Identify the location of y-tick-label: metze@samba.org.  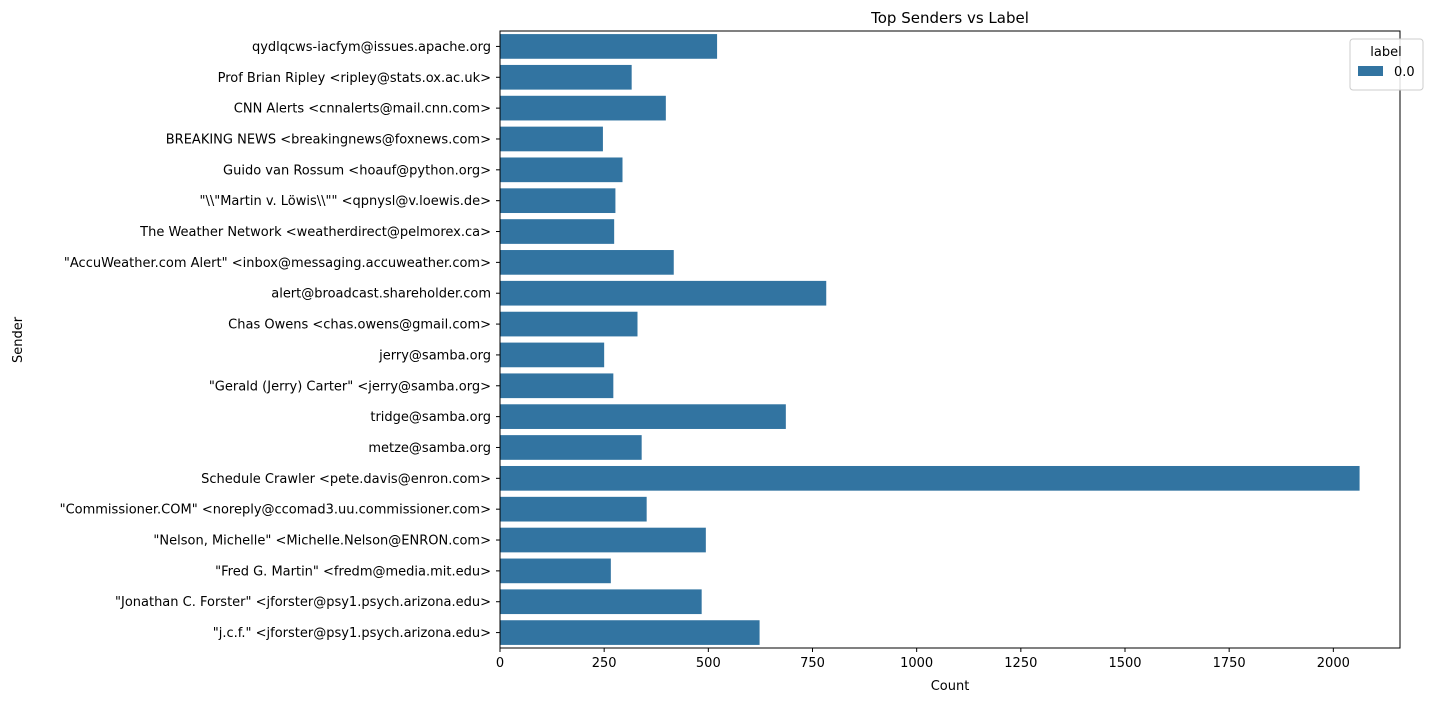
(429, 448).